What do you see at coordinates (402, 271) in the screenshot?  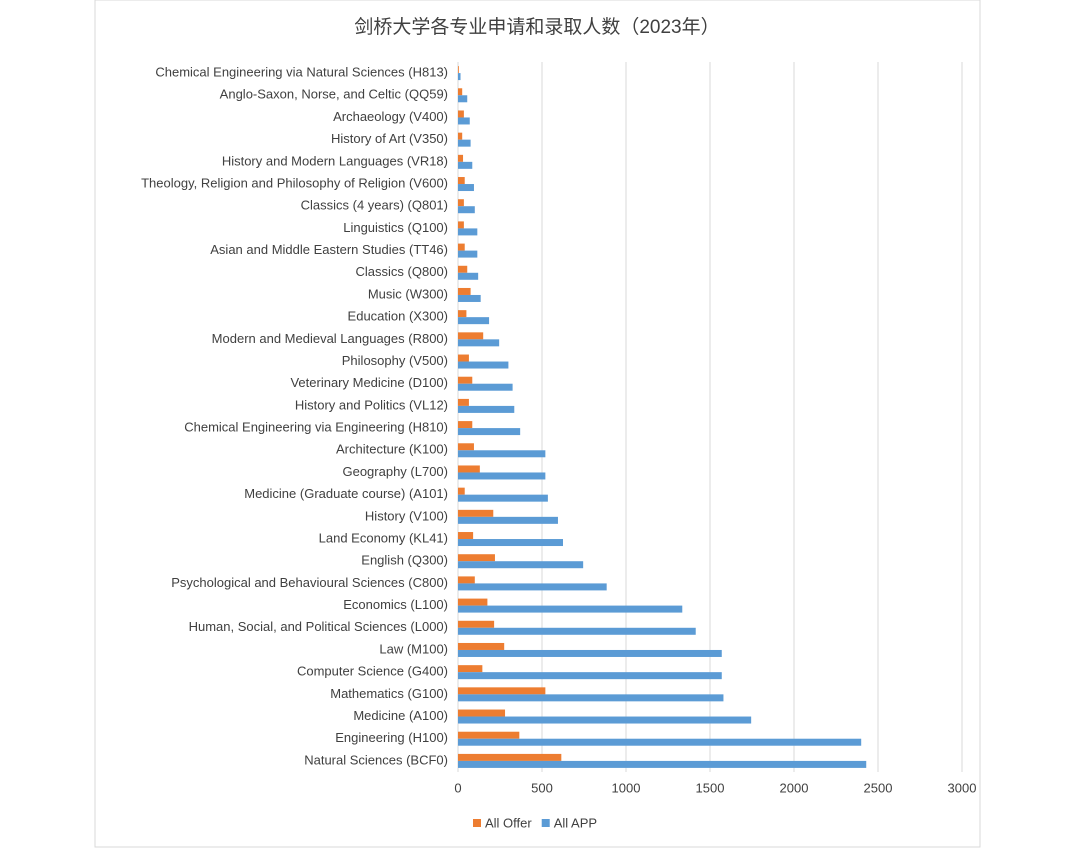 I see `y-tick-label: Classics (Q800)` at bounding box center [402, 271].